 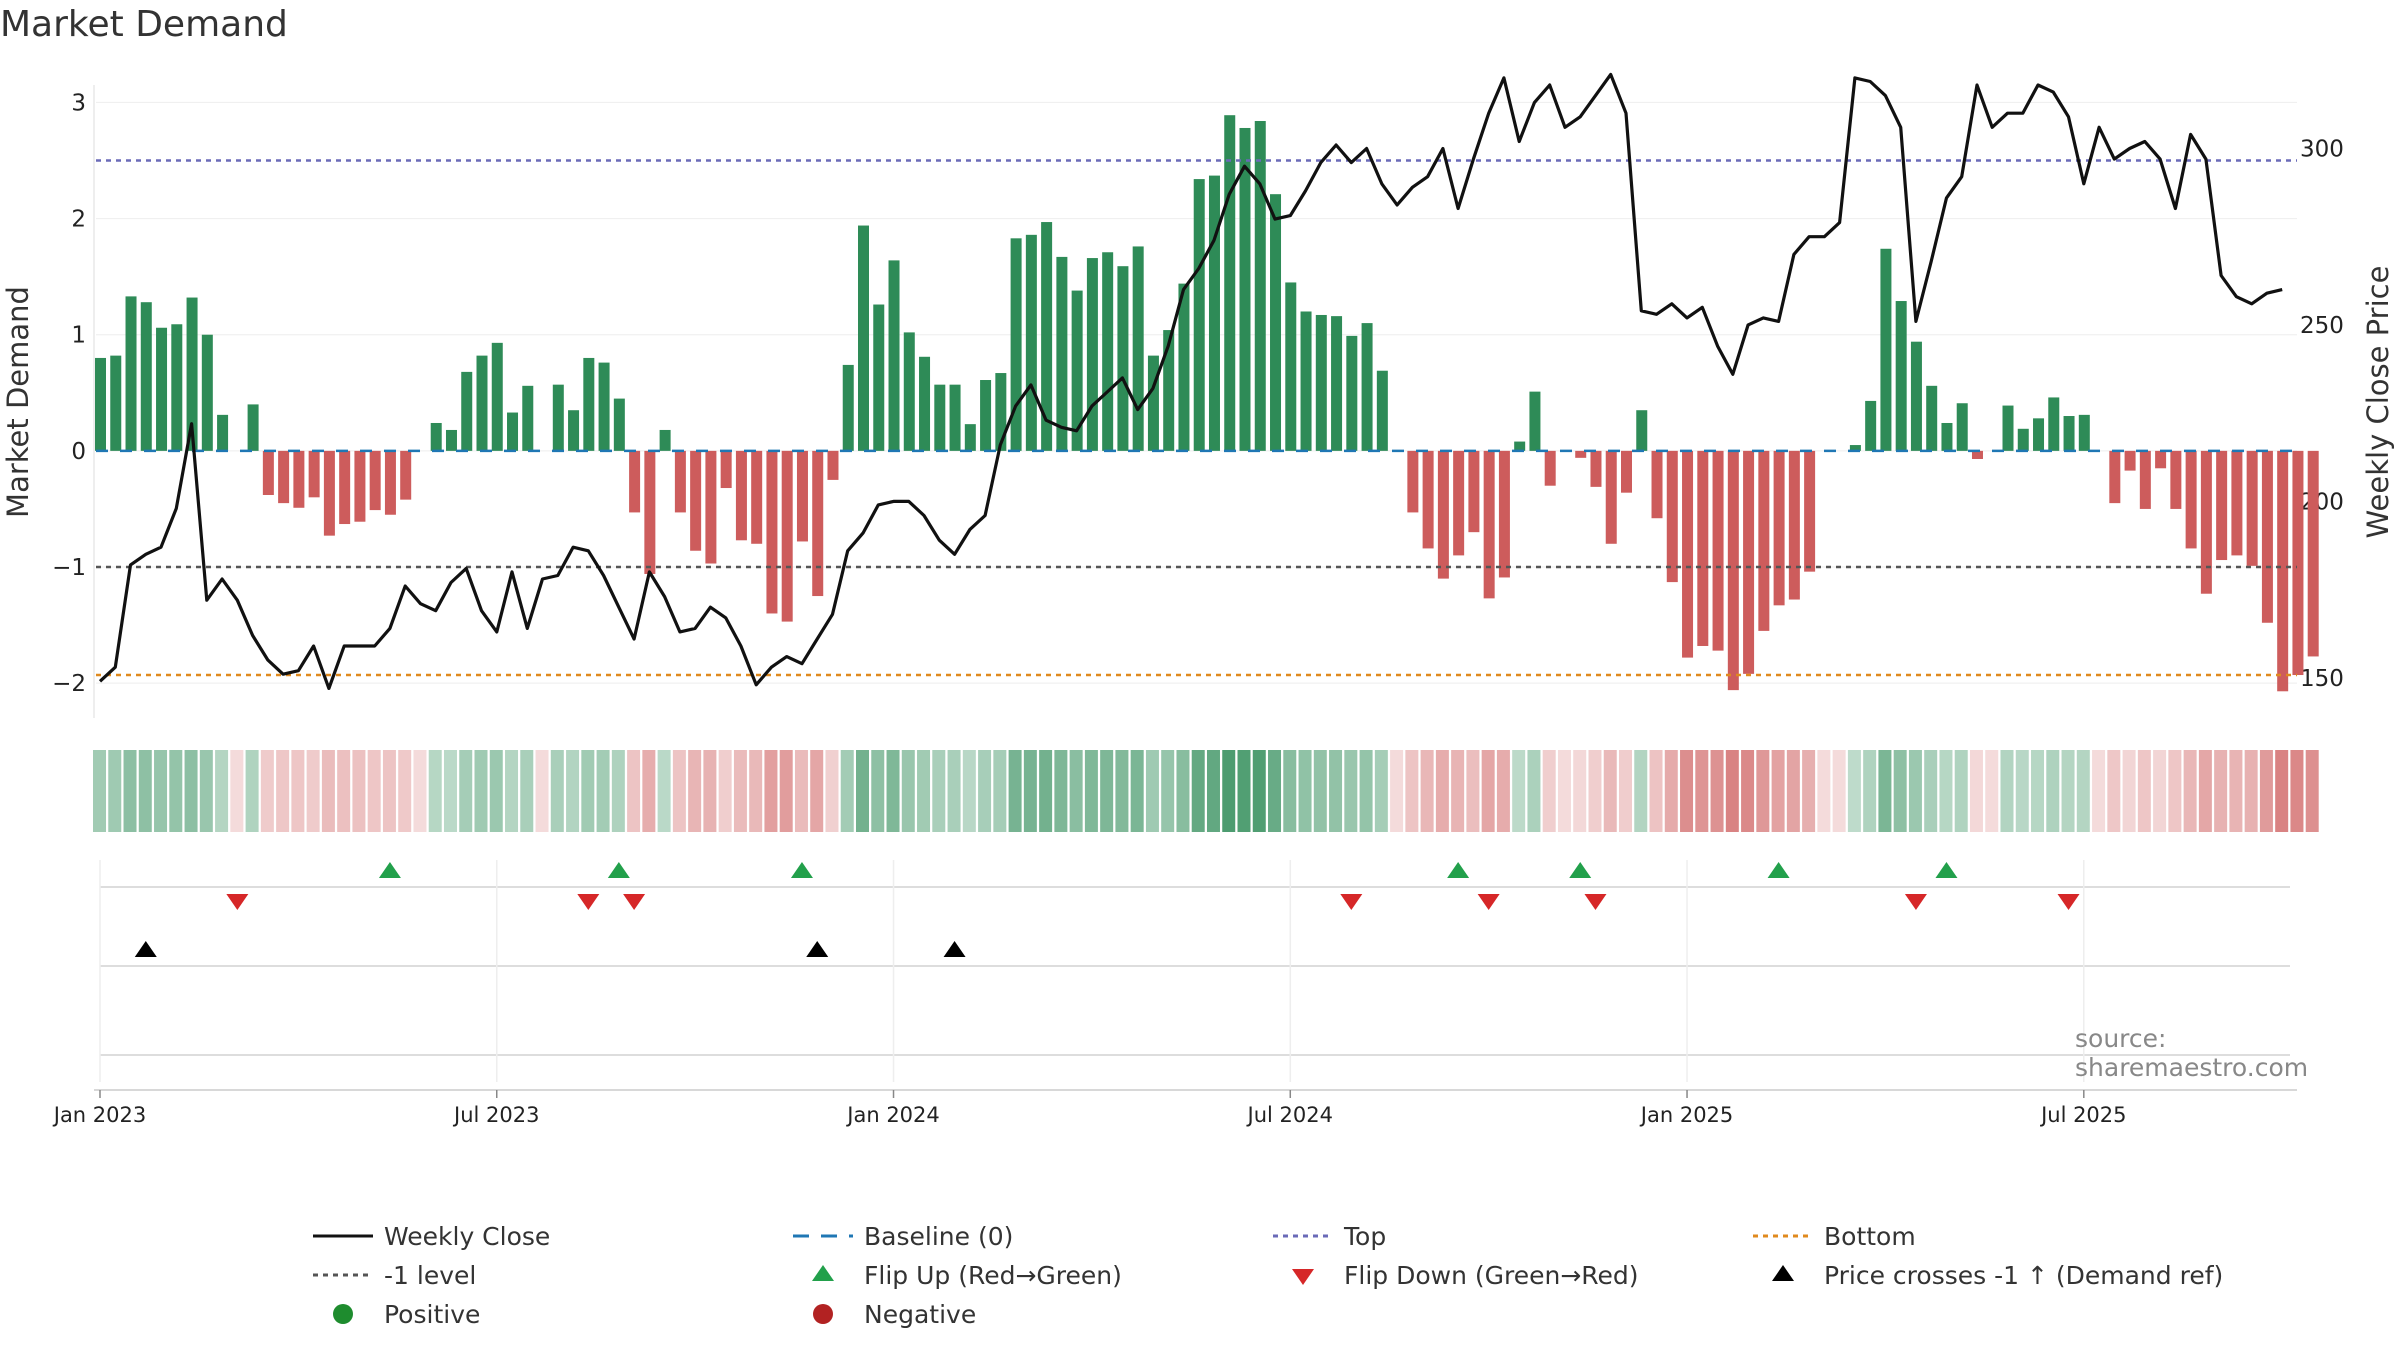 What do you see at coordinates (1303, 1277) in the screenshot?
I see `legend-flip-down-swatch` at bounding box center [1303, 1277].